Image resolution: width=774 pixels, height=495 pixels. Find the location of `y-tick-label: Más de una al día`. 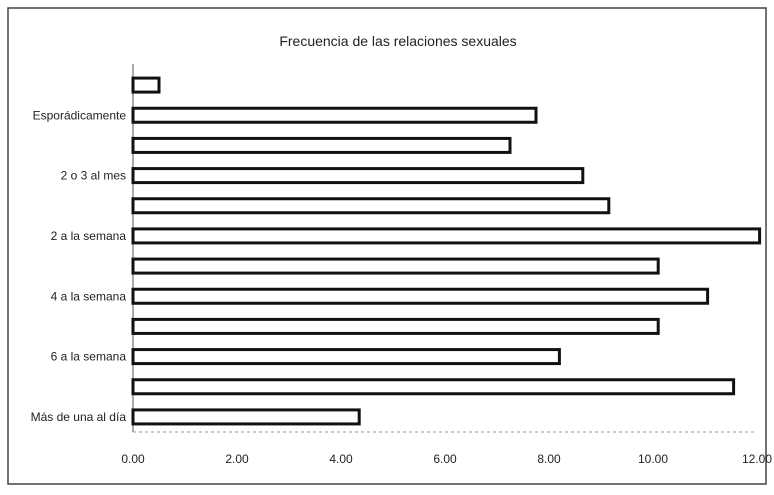

y-tick-label: Más de una al día is located at coordinates (79, 417).